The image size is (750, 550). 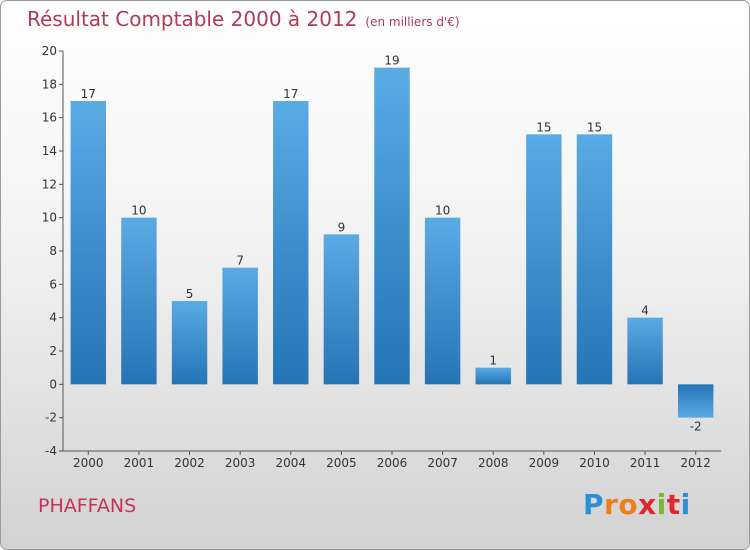 What do you see at coordinates (290, 463) in the screenshot?
I see `x-tick-label: 2004` at bounding box center [290, 463].